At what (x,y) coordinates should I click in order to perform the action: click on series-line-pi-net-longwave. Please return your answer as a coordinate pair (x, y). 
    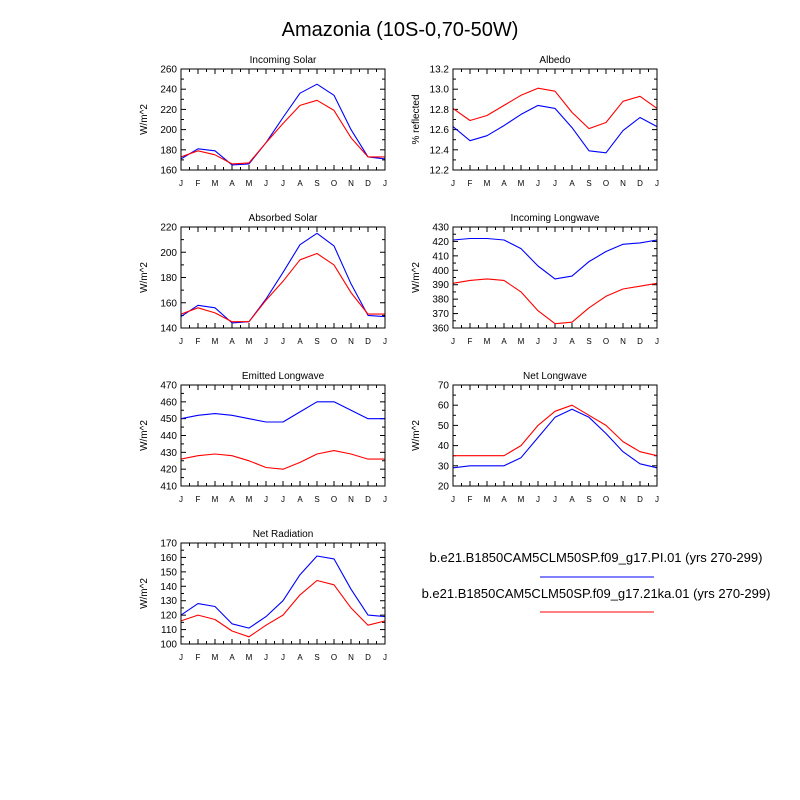
    Looking at the image, I should click on (555, 438).